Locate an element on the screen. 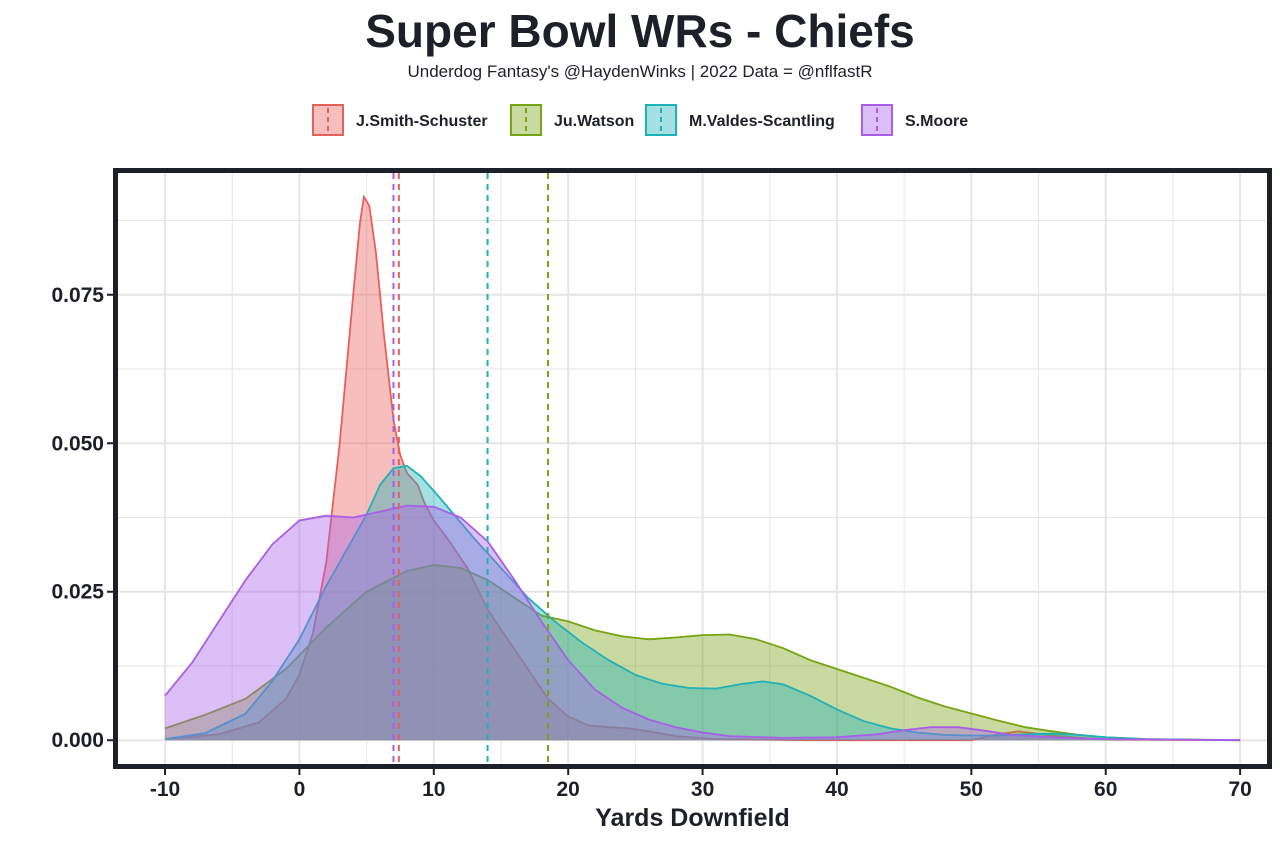  x-tick-label: 70 is located at coordinates (1239, 789).